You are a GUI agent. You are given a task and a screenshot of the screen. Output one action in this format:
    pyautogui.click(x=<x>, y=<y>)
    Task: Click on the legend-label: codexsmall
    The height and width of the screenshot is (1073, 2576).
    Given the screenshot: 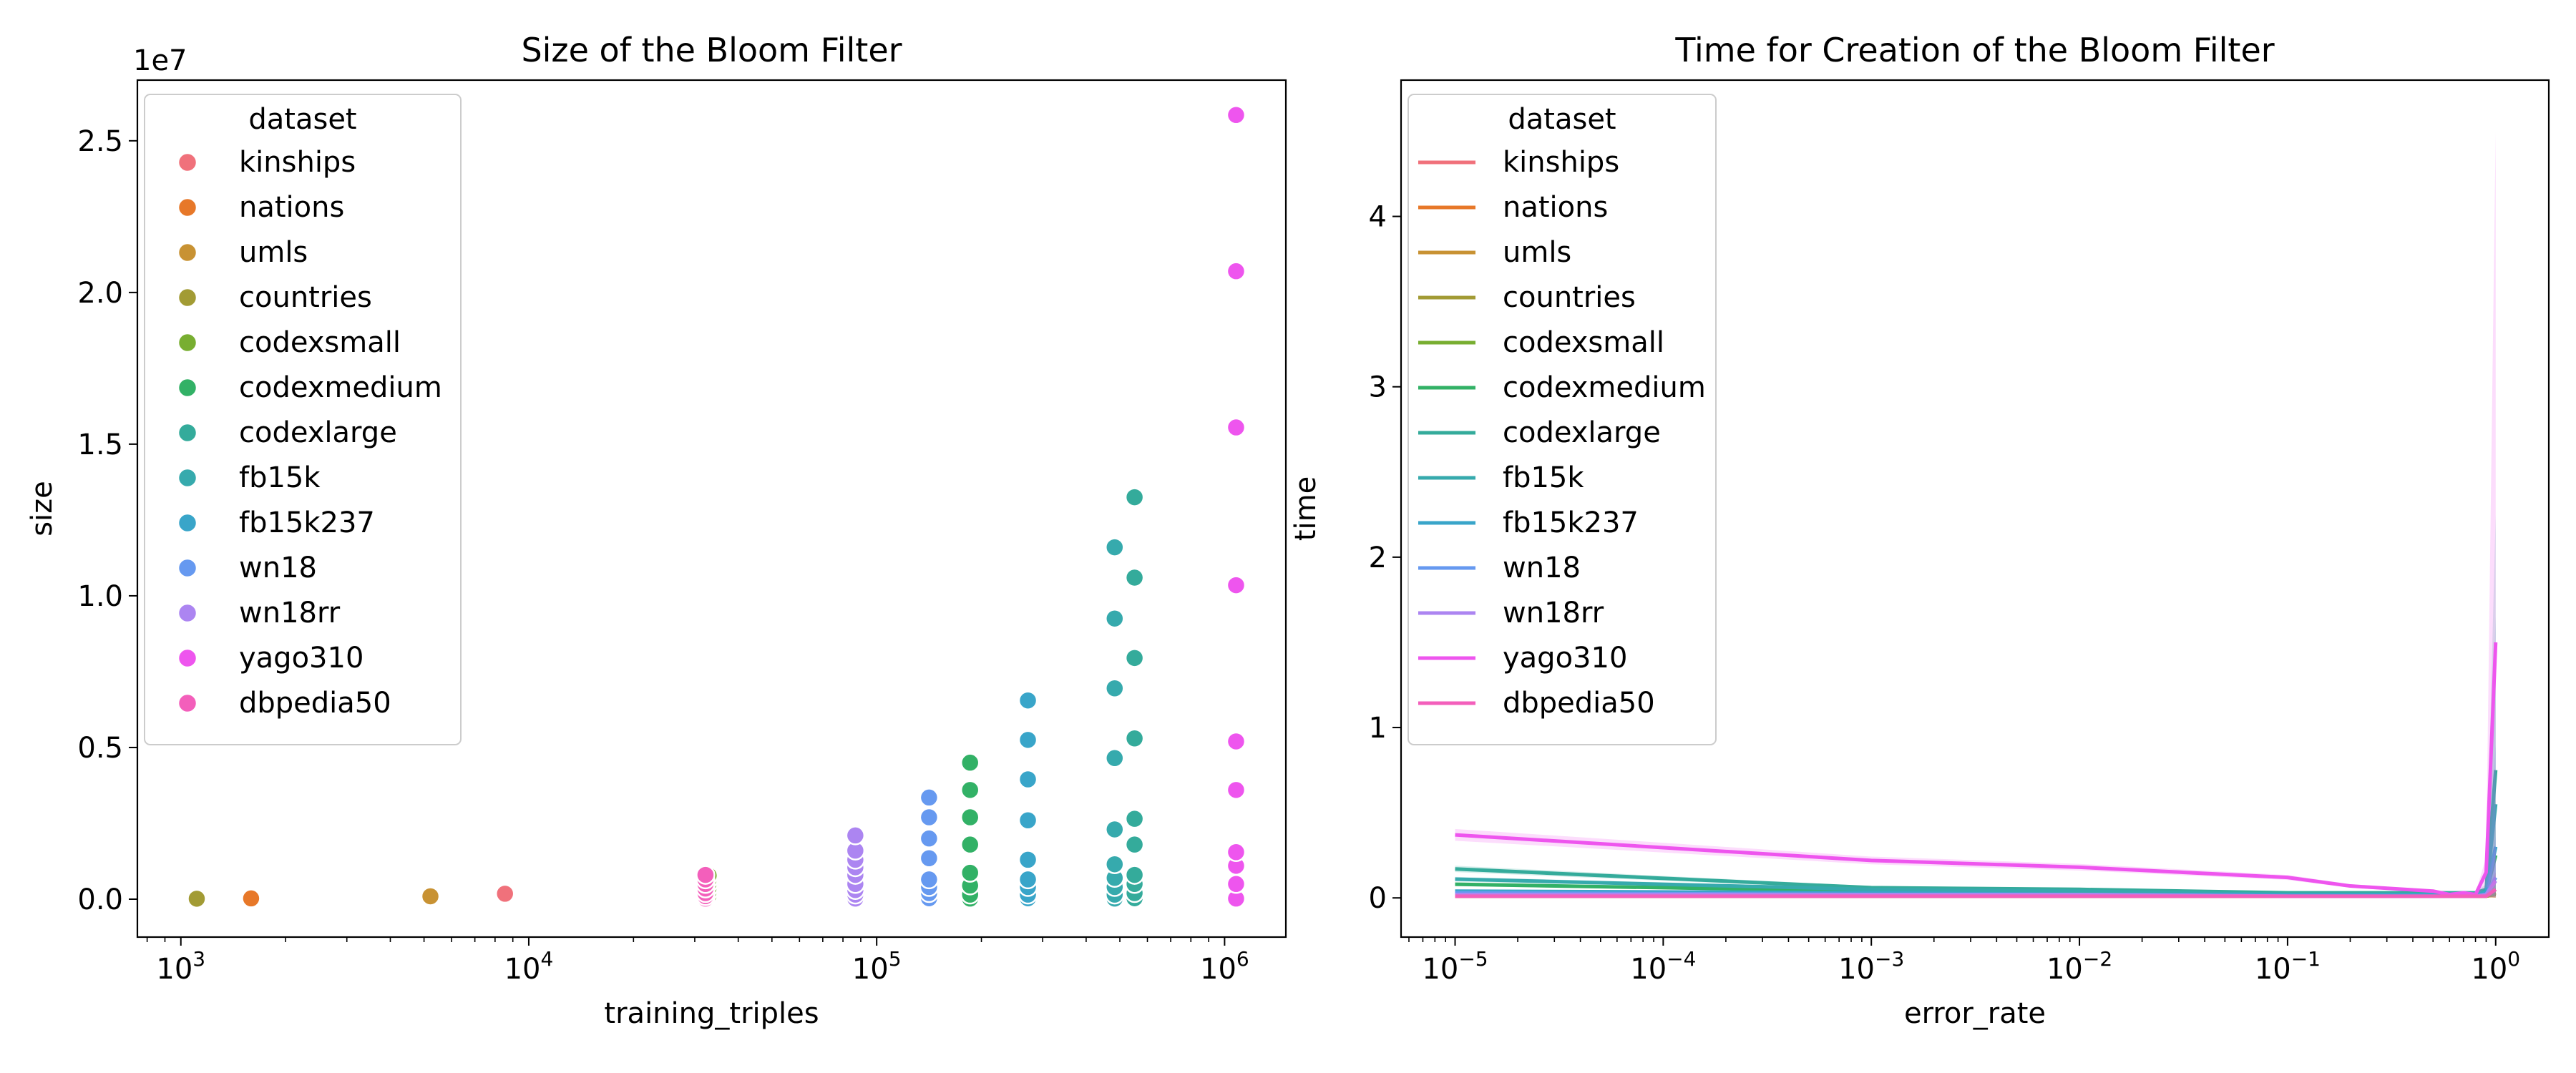 What is the action you would take?
    pyautogui.click(x=1584, y=342)
    